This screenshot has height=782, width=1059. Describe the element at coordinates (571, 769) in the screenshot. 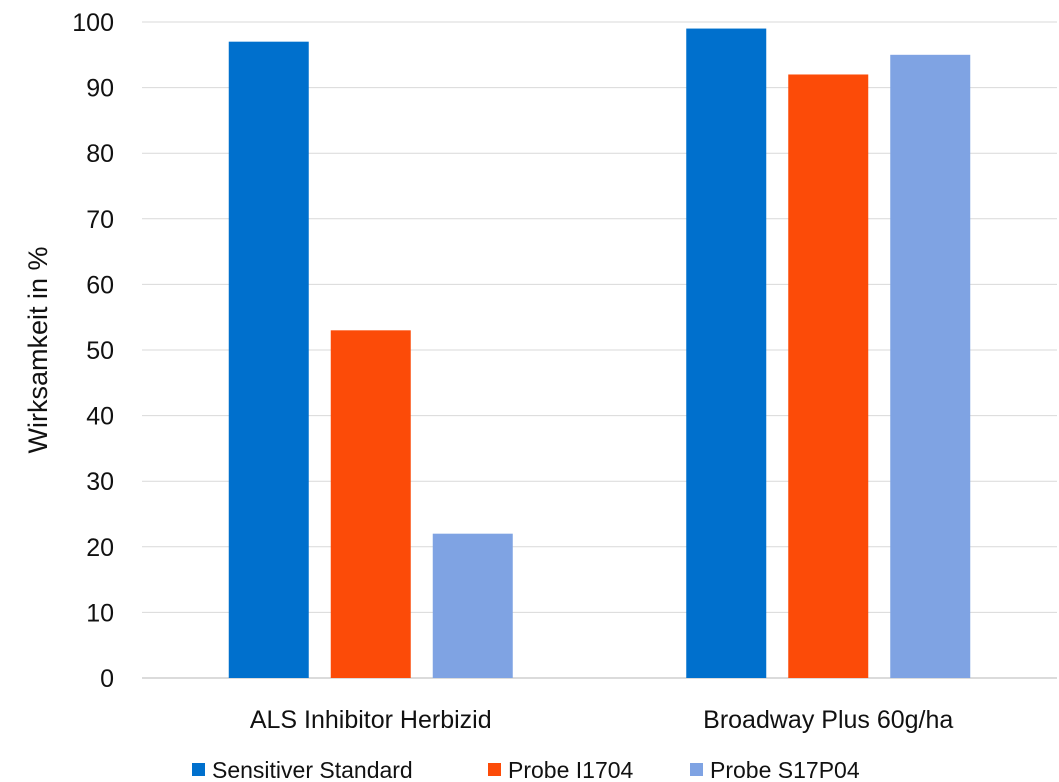

I see `legend-label: Probe I1704` at that location.